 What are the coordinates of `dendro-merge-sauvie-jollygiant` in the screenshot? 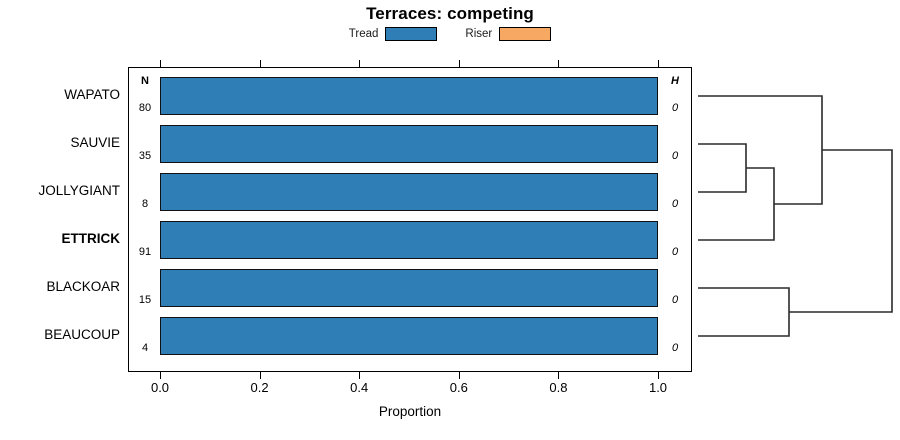 It's located at (722, 168).